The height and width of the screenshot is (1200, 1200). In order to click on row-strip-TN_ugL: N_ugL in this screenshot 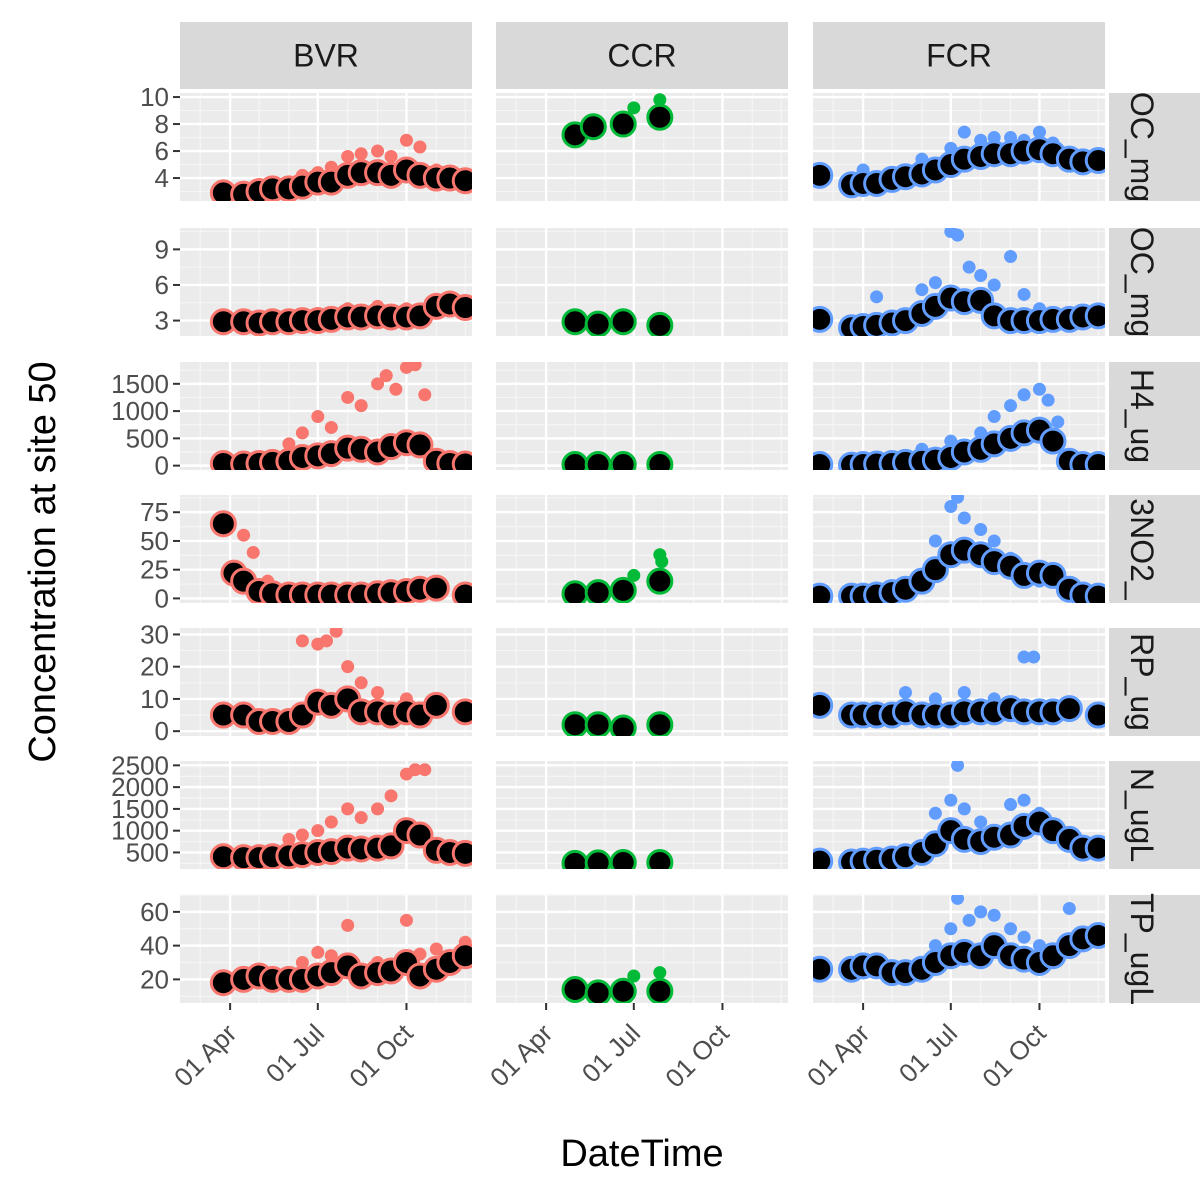, I will do `click(1154, 815)`.